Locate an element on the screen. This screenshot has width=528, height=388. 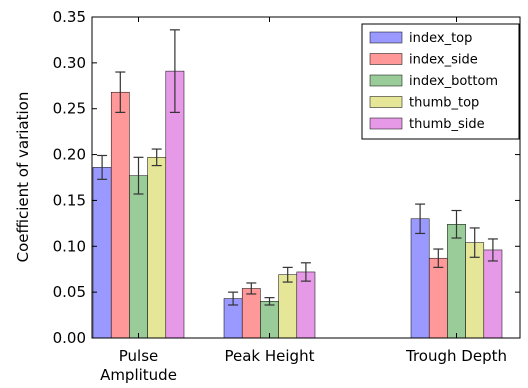
legend-swatch-thumb_side is located at coordinates (386, 123).